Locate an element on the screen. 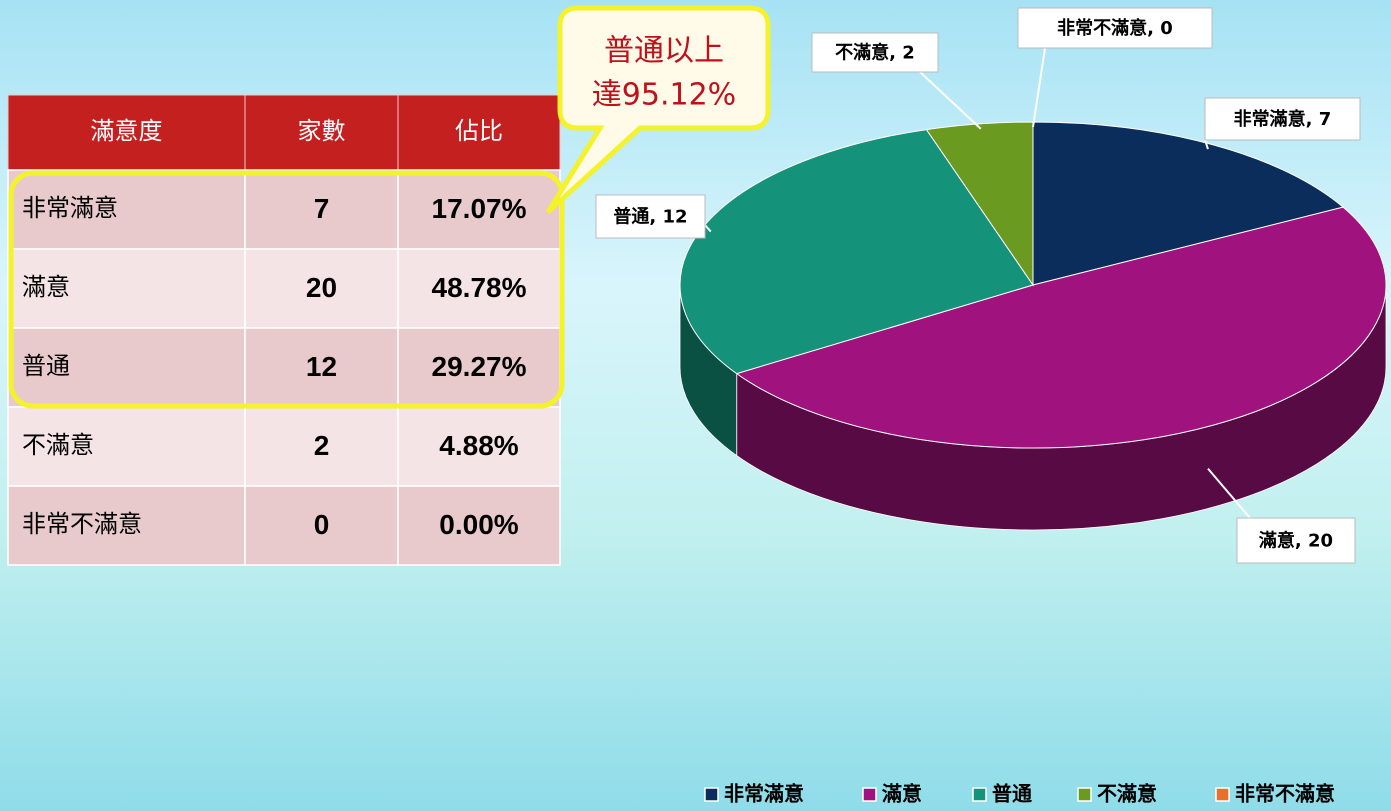  data-label: 不滿意, 2 is located at coordinates (875, 53).